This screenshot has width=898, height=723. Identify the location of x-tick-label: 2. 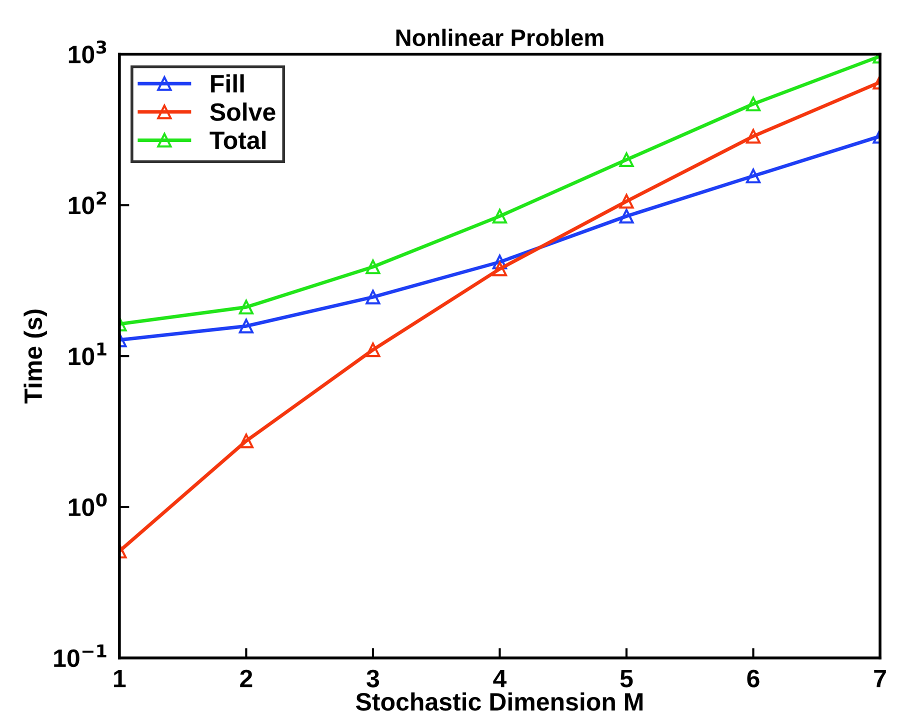
(246, 679).